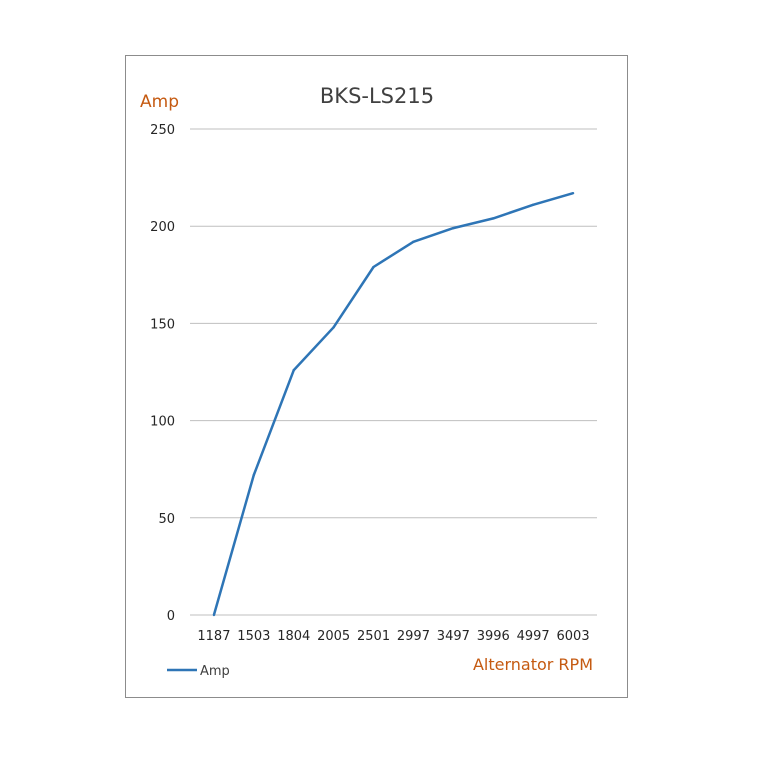  What do you see at coordinates (215, 671) in the screenshot?
I see `legend-label: Amp` at bounding box center [215, 671].